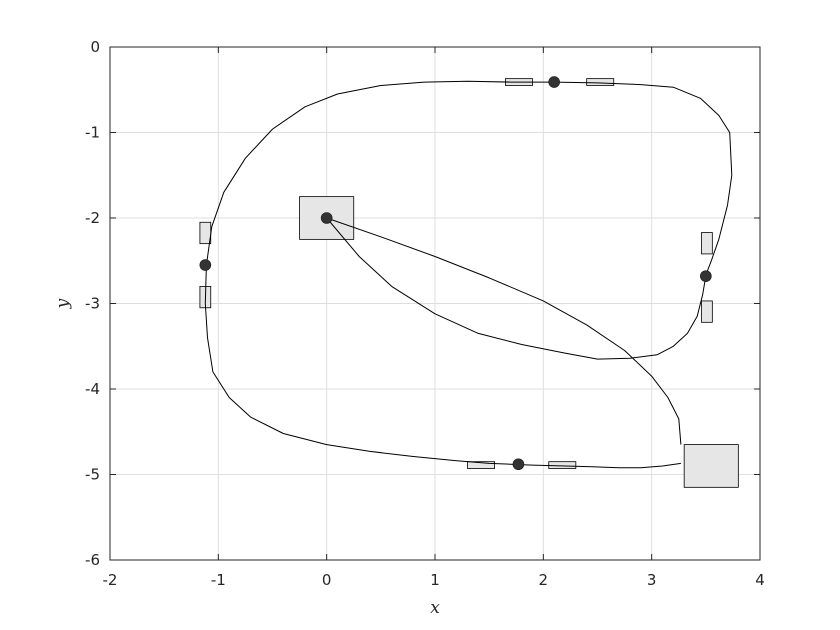 The width and height of the screenshot is (840, 630). Describe the element at coordinates (92, 560) in the screenshot. I see `y-tick-label: -6` at that location.